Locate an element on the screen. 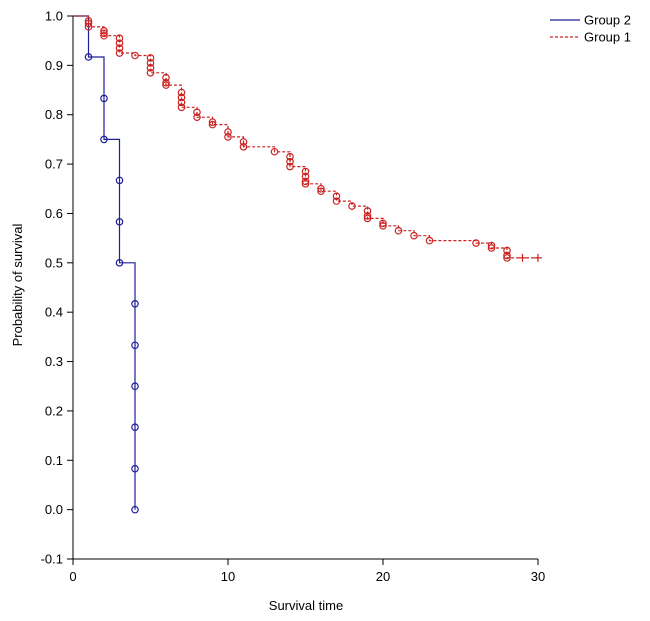 This screenshot has width=650, height=621. y-axis-title: Probability of survival is located at coordinates (17, 284).